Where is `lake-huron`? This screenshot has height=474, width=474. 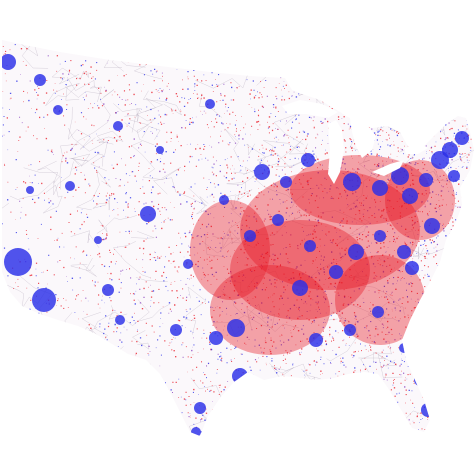 lake-huron is located at coordinates (363, 138).